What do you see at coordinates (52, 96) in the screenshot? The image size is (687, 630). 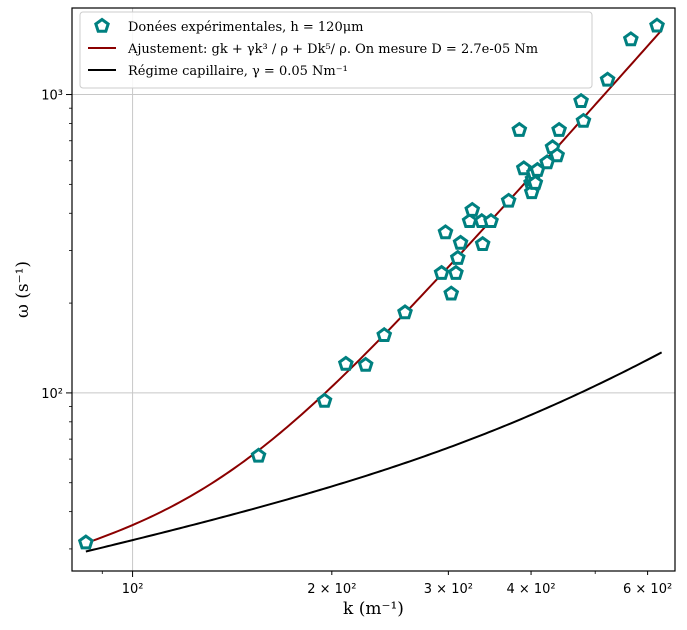 I see `y-tick-label: 10³` at bounding box center [52, 96].